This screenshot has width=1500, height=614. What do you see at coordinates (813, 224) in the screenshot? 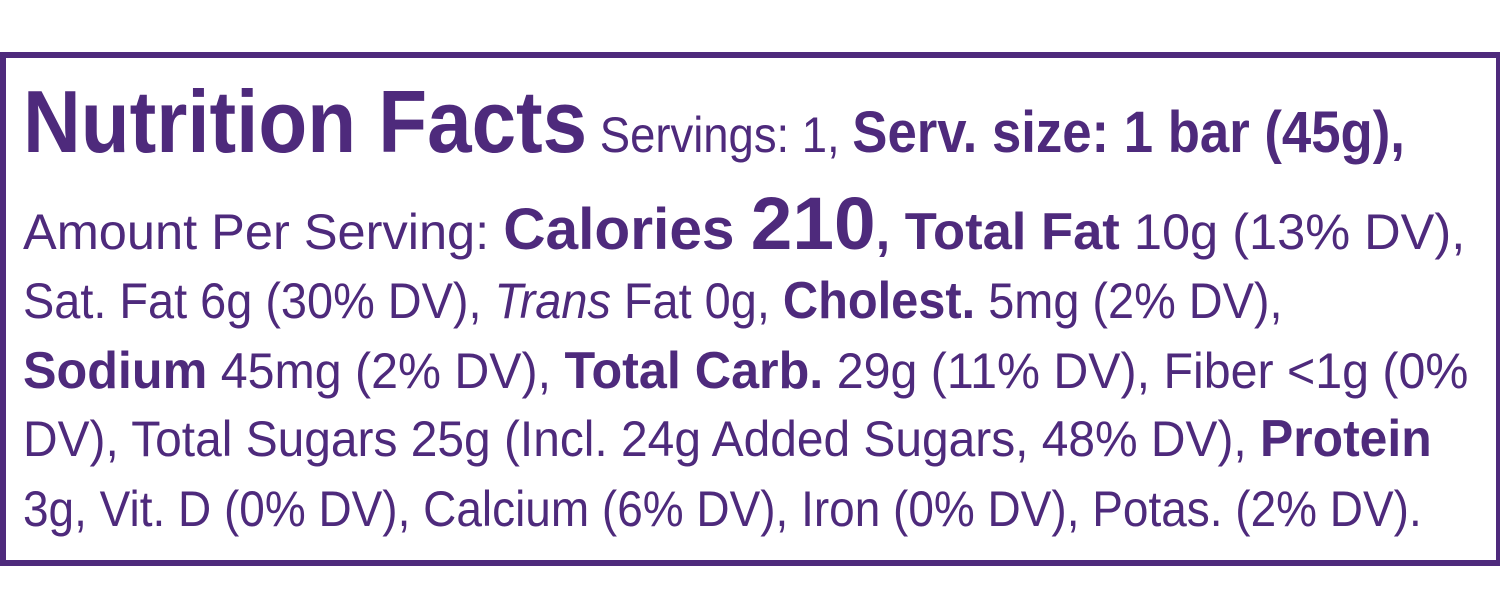
I see `label-segment: 210` at bounding box center [813, 224].